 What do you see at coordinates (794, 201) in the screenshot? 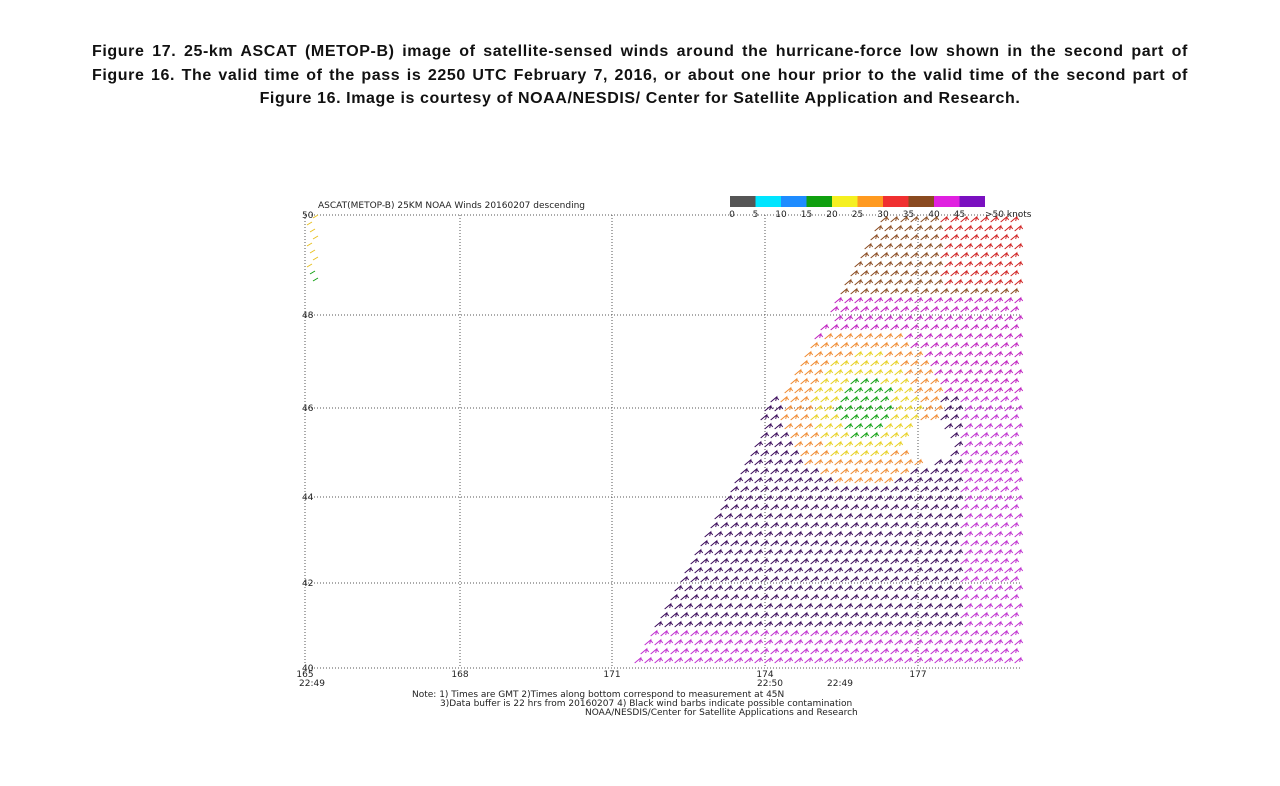
I see `legend-swatch` at bounding box center [794, 201].